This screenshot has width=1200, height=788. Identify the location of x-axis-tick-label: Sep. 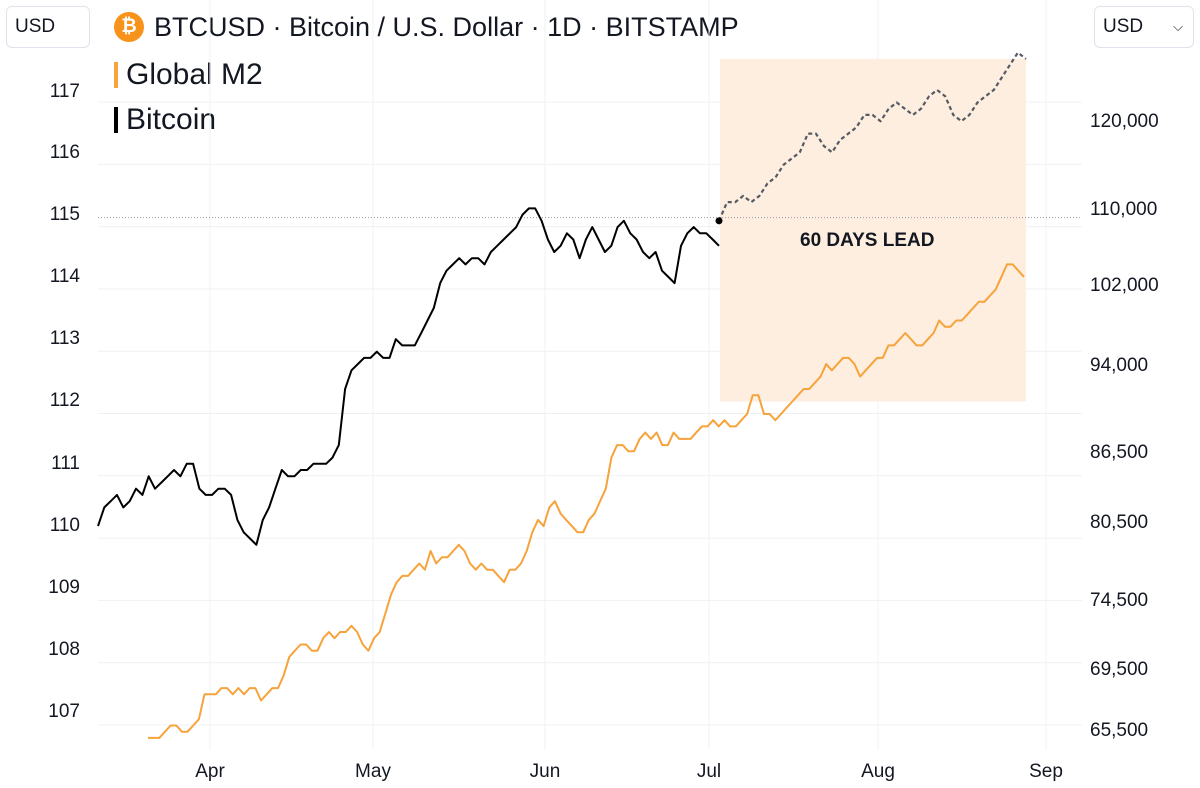
(1046, 771).